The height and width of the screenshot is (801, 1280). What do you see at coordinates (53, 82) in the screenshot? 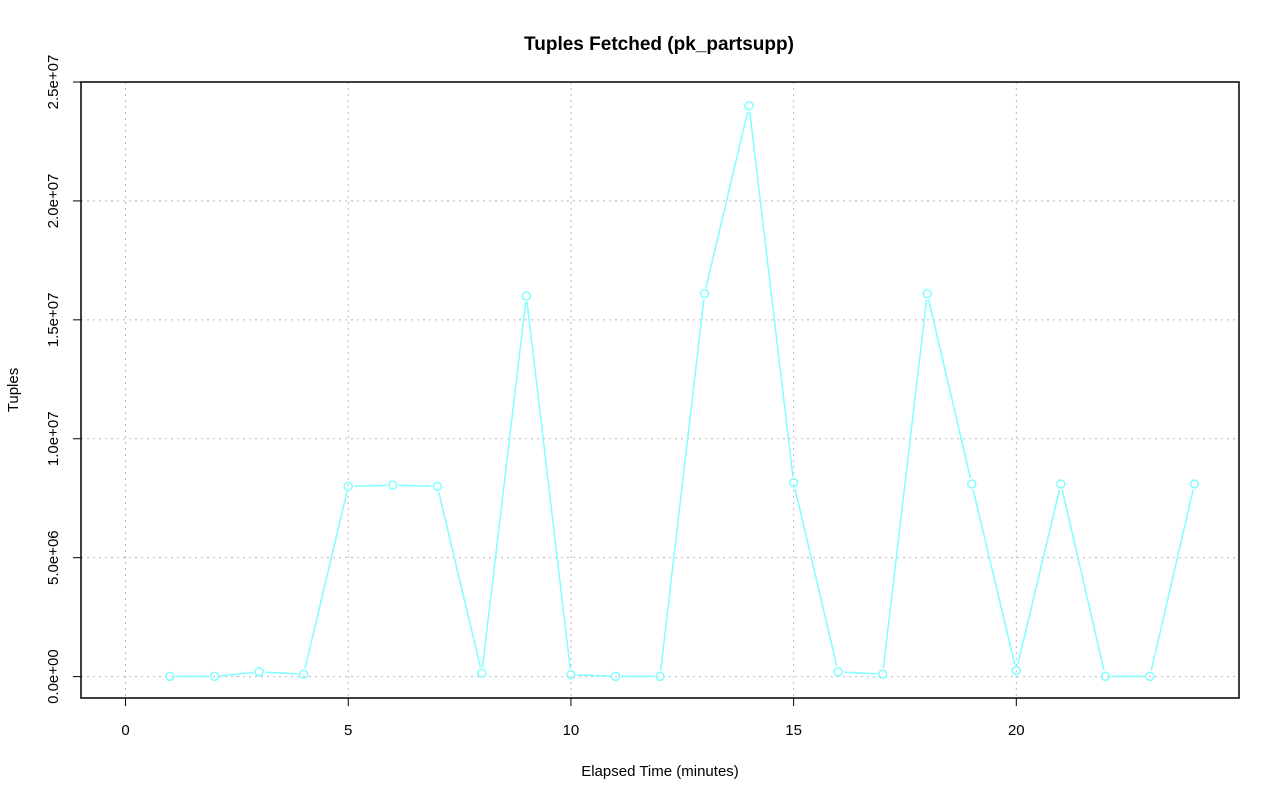
I see `y-tick-label: 2.5e+07` at bounding box center [53, 82].